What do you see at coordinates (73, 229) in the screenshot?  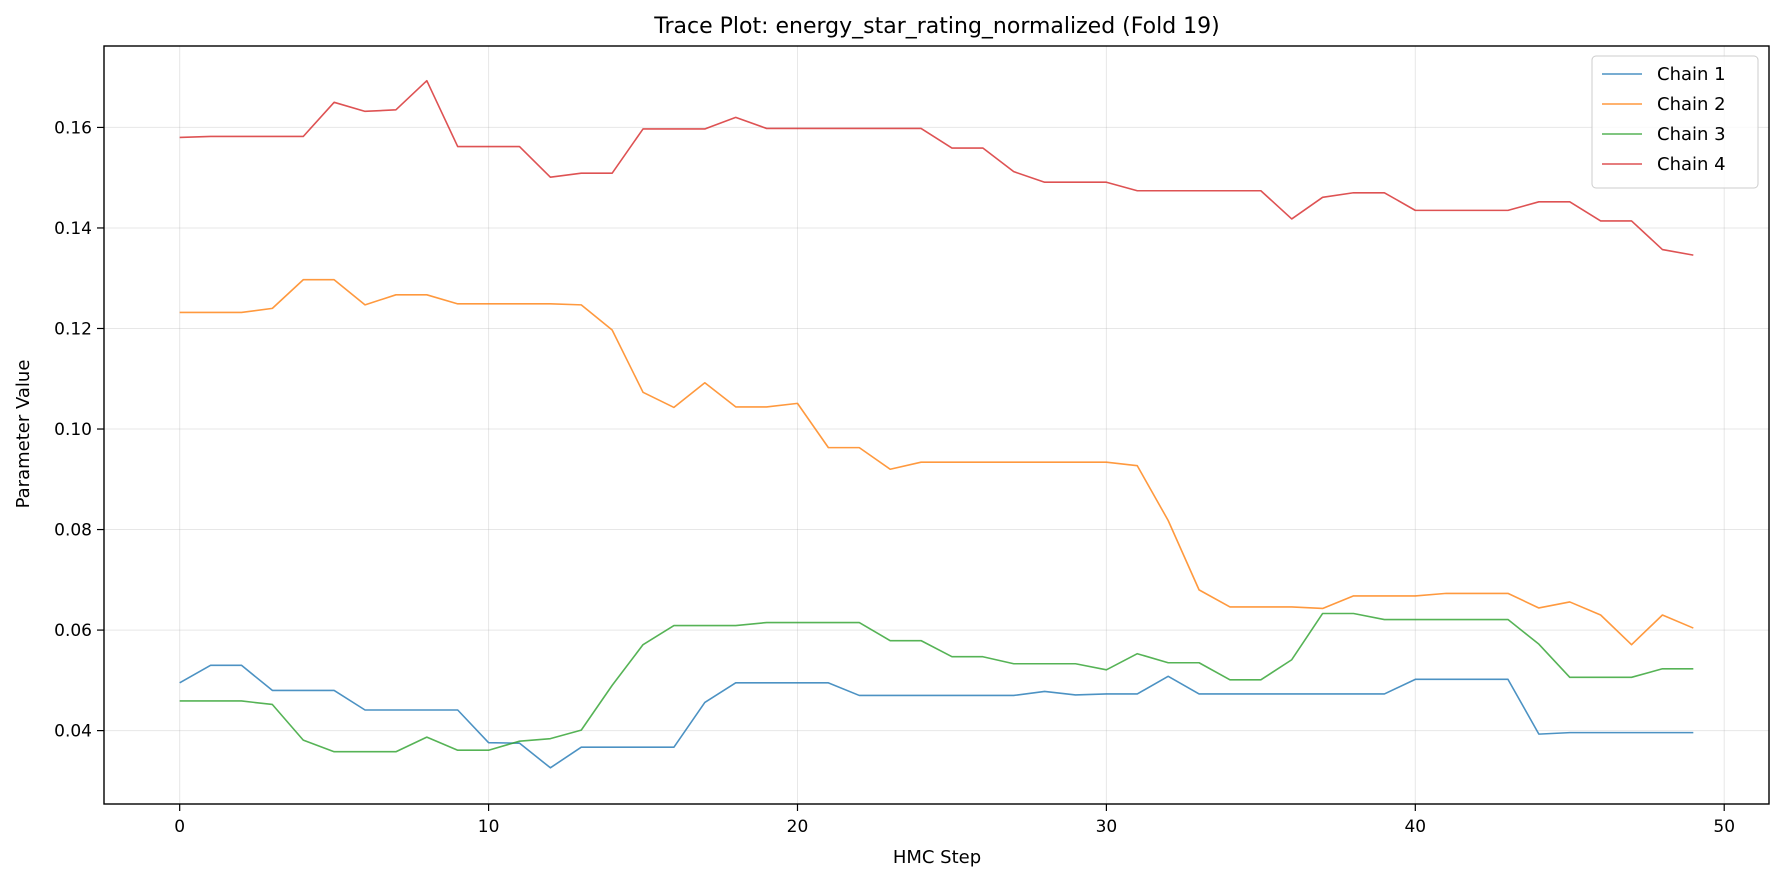 I see `y-tick-label: 0.14` at bounding box center [73, 229].